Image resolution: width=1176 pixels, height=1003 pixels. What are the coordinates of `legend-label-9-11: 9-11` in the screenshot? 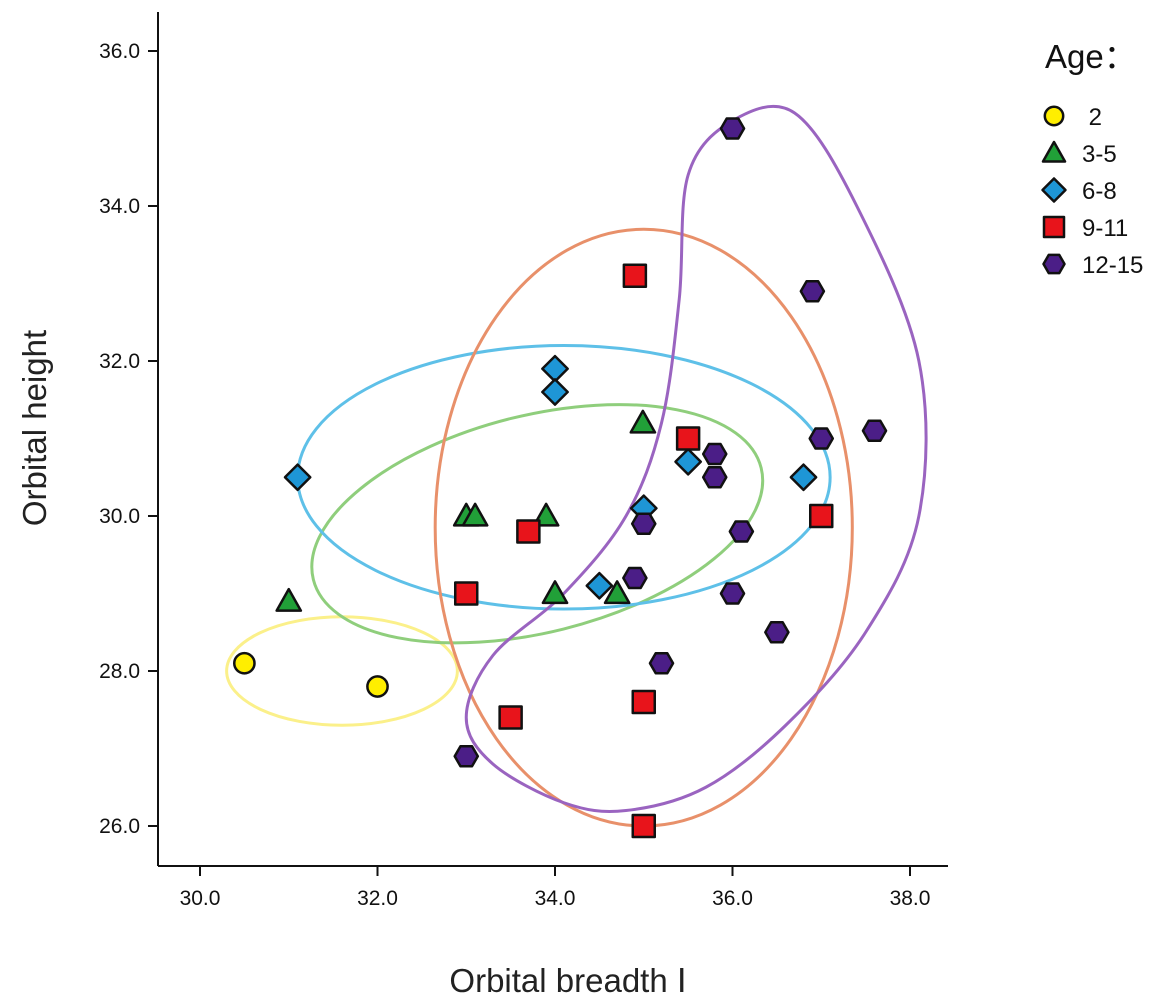 It's located at (1105, 228).